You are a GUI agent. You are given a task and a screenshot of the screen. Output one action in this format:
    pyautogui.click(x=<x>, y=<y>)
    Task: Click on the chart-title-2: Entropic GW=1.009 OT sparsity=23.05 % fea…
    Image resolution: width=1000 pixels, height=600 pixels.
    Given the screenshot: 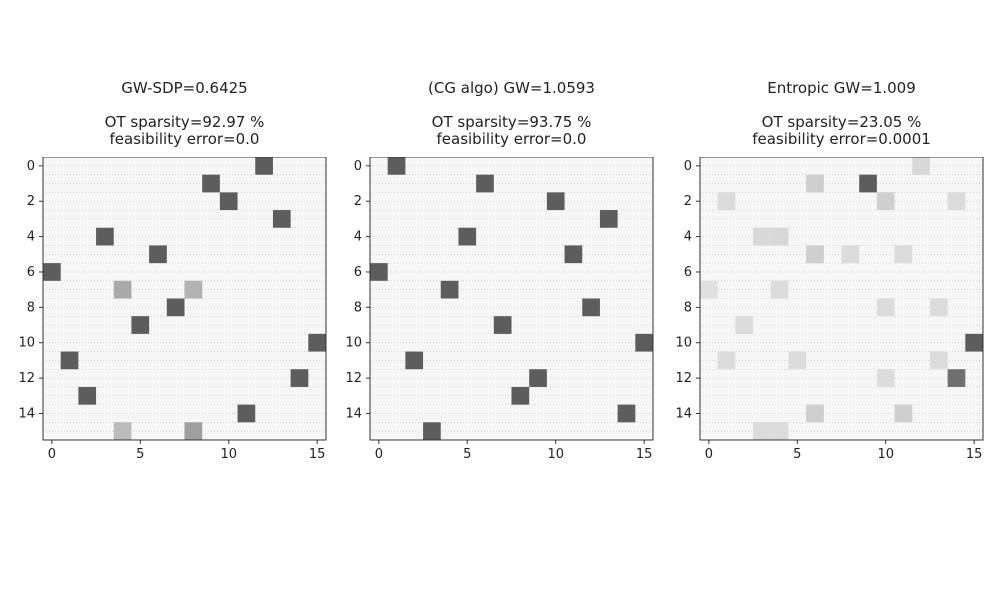 What is the action you would take?
    pyautogui.click(x=835, y=114)
    